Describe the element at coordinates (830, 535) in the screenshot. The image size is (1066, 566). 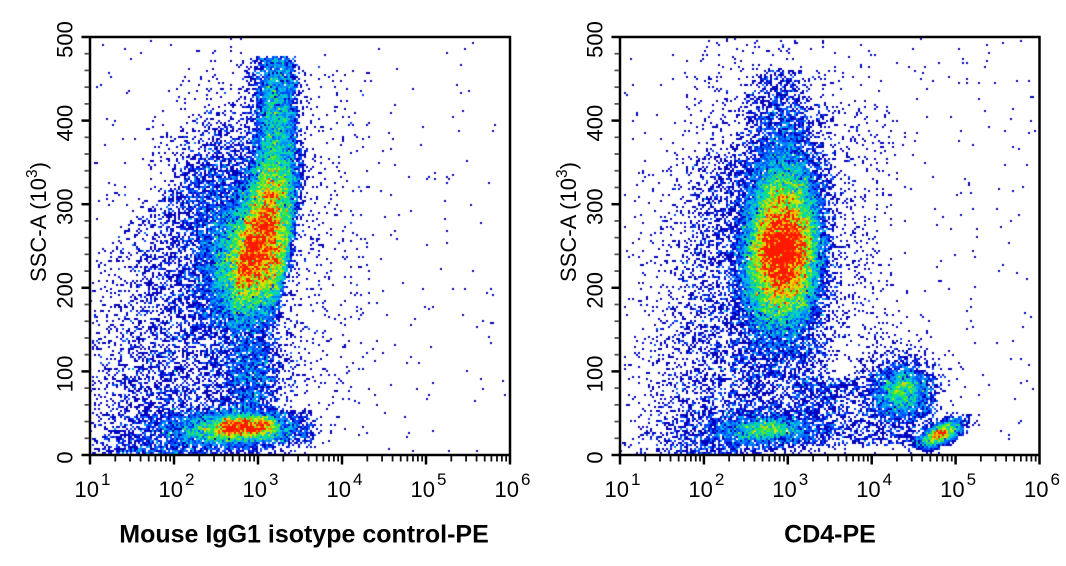
I see `svg-text: CD4-PE` at that location.